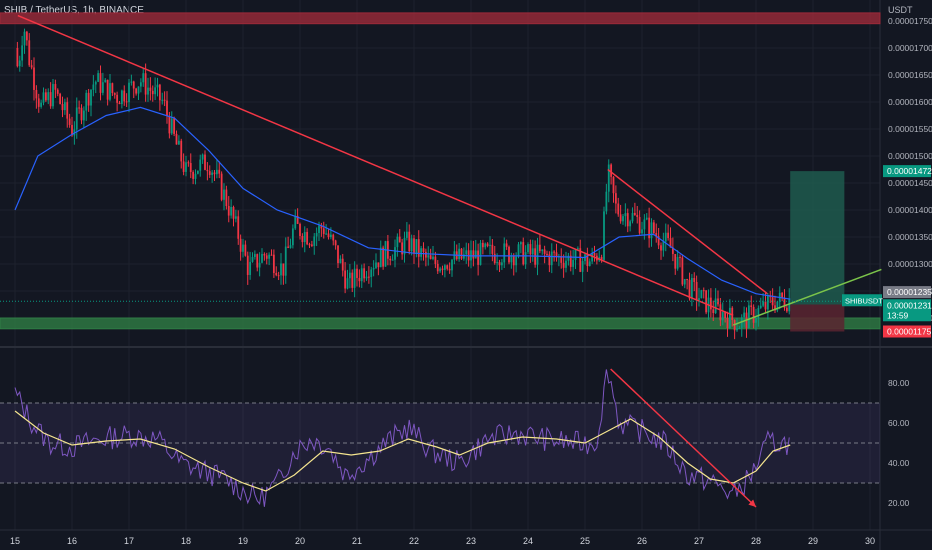 This screenshot has height=550, width=932. I want to click on rsi-tick-label: 40.00, so click(899, 463).